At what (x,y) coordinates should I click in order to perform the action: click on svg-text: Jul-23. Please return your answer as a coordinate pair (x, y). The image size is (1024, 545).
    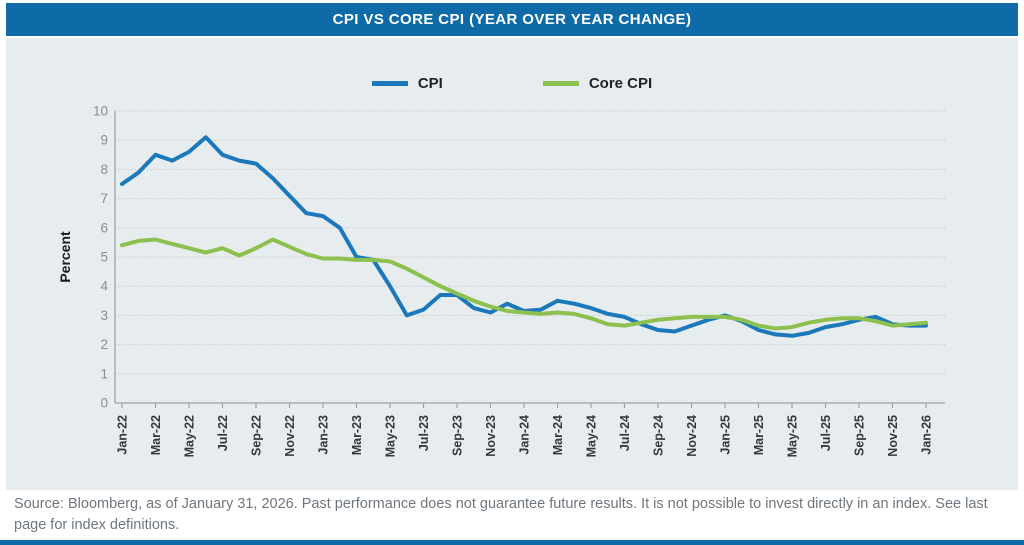
    Looking at the image, I should click on (424, 433).